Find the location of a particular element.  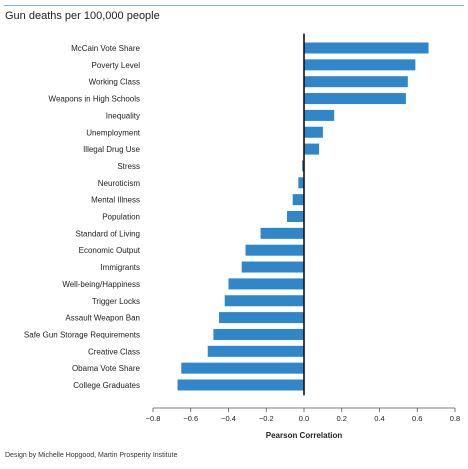

category-label: McCain Vote Share is located at coordinates (105, 48).